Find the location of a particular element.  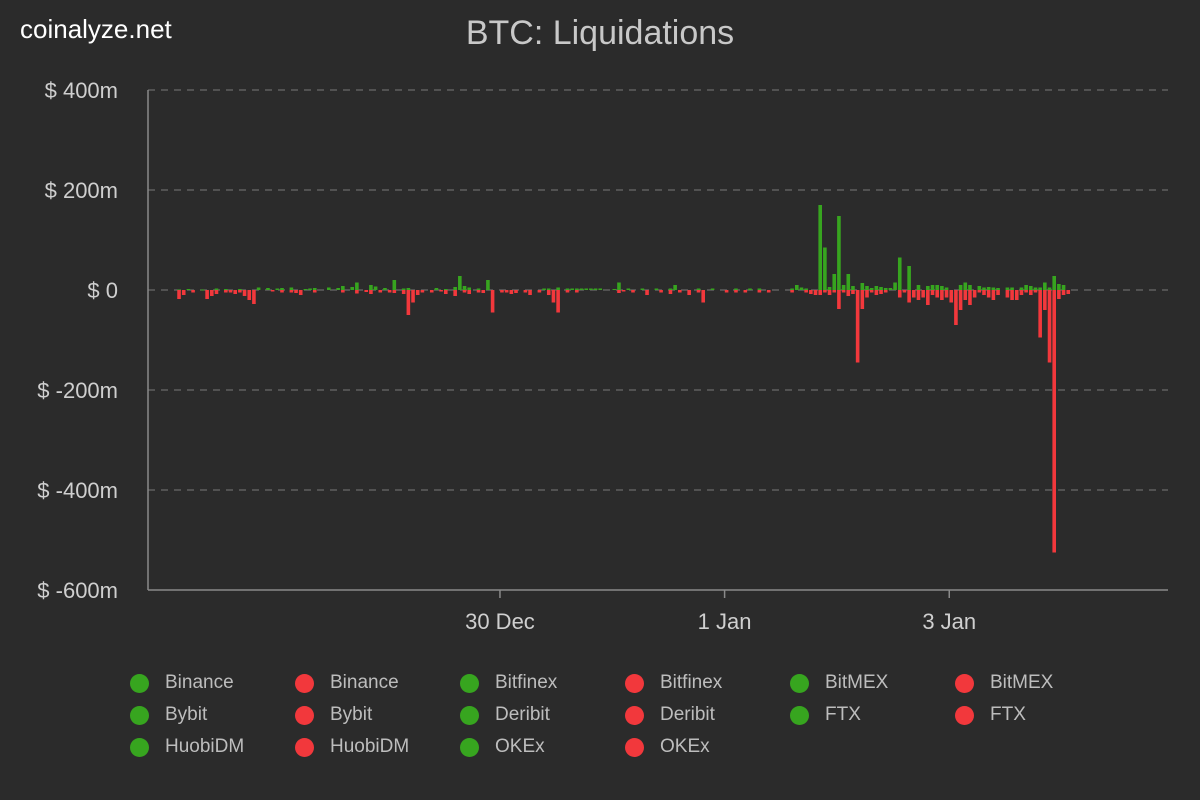

brand-logo-text: coinalyze.net is located at coordinates (96, 29).